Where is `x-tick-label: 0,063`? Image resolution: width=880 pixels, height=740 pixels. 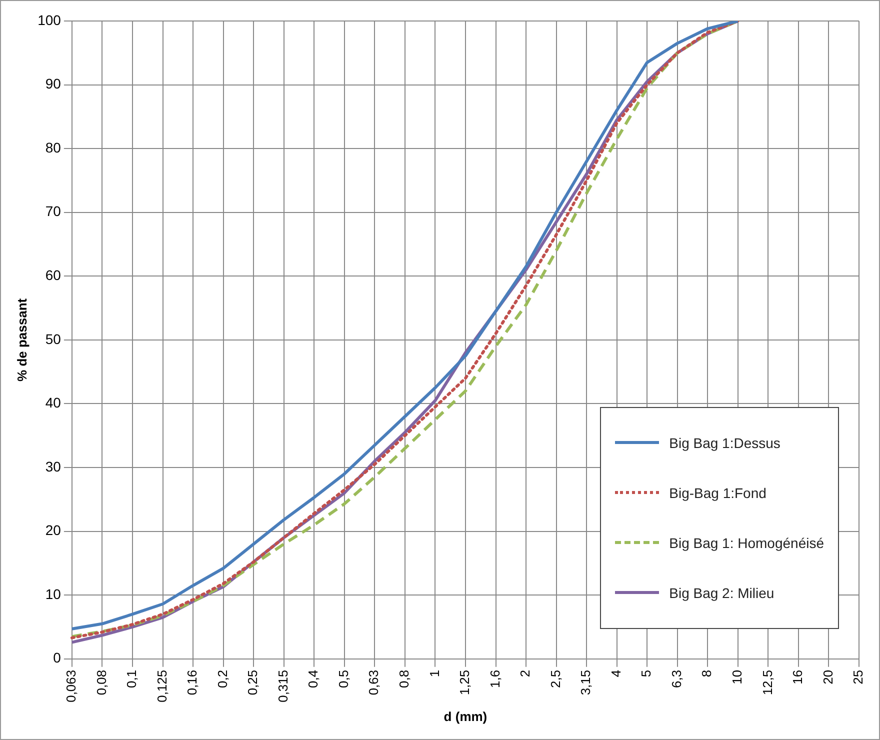
x-tick-label: 0,063 is located at coordinates (71, 686).